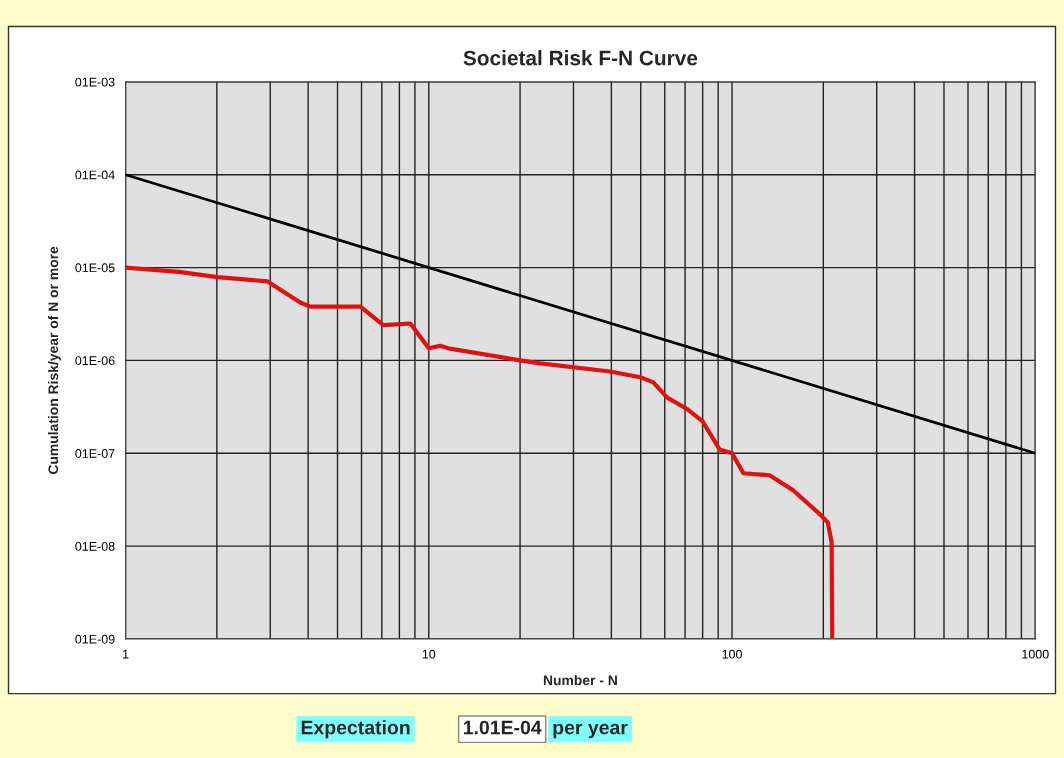 Image resolution: width=1064 pixels, height=758 pixels. Describe the element at coordinates (95, 268) in the screenshot. I see `y-tick-label: 01E-05` at that location.